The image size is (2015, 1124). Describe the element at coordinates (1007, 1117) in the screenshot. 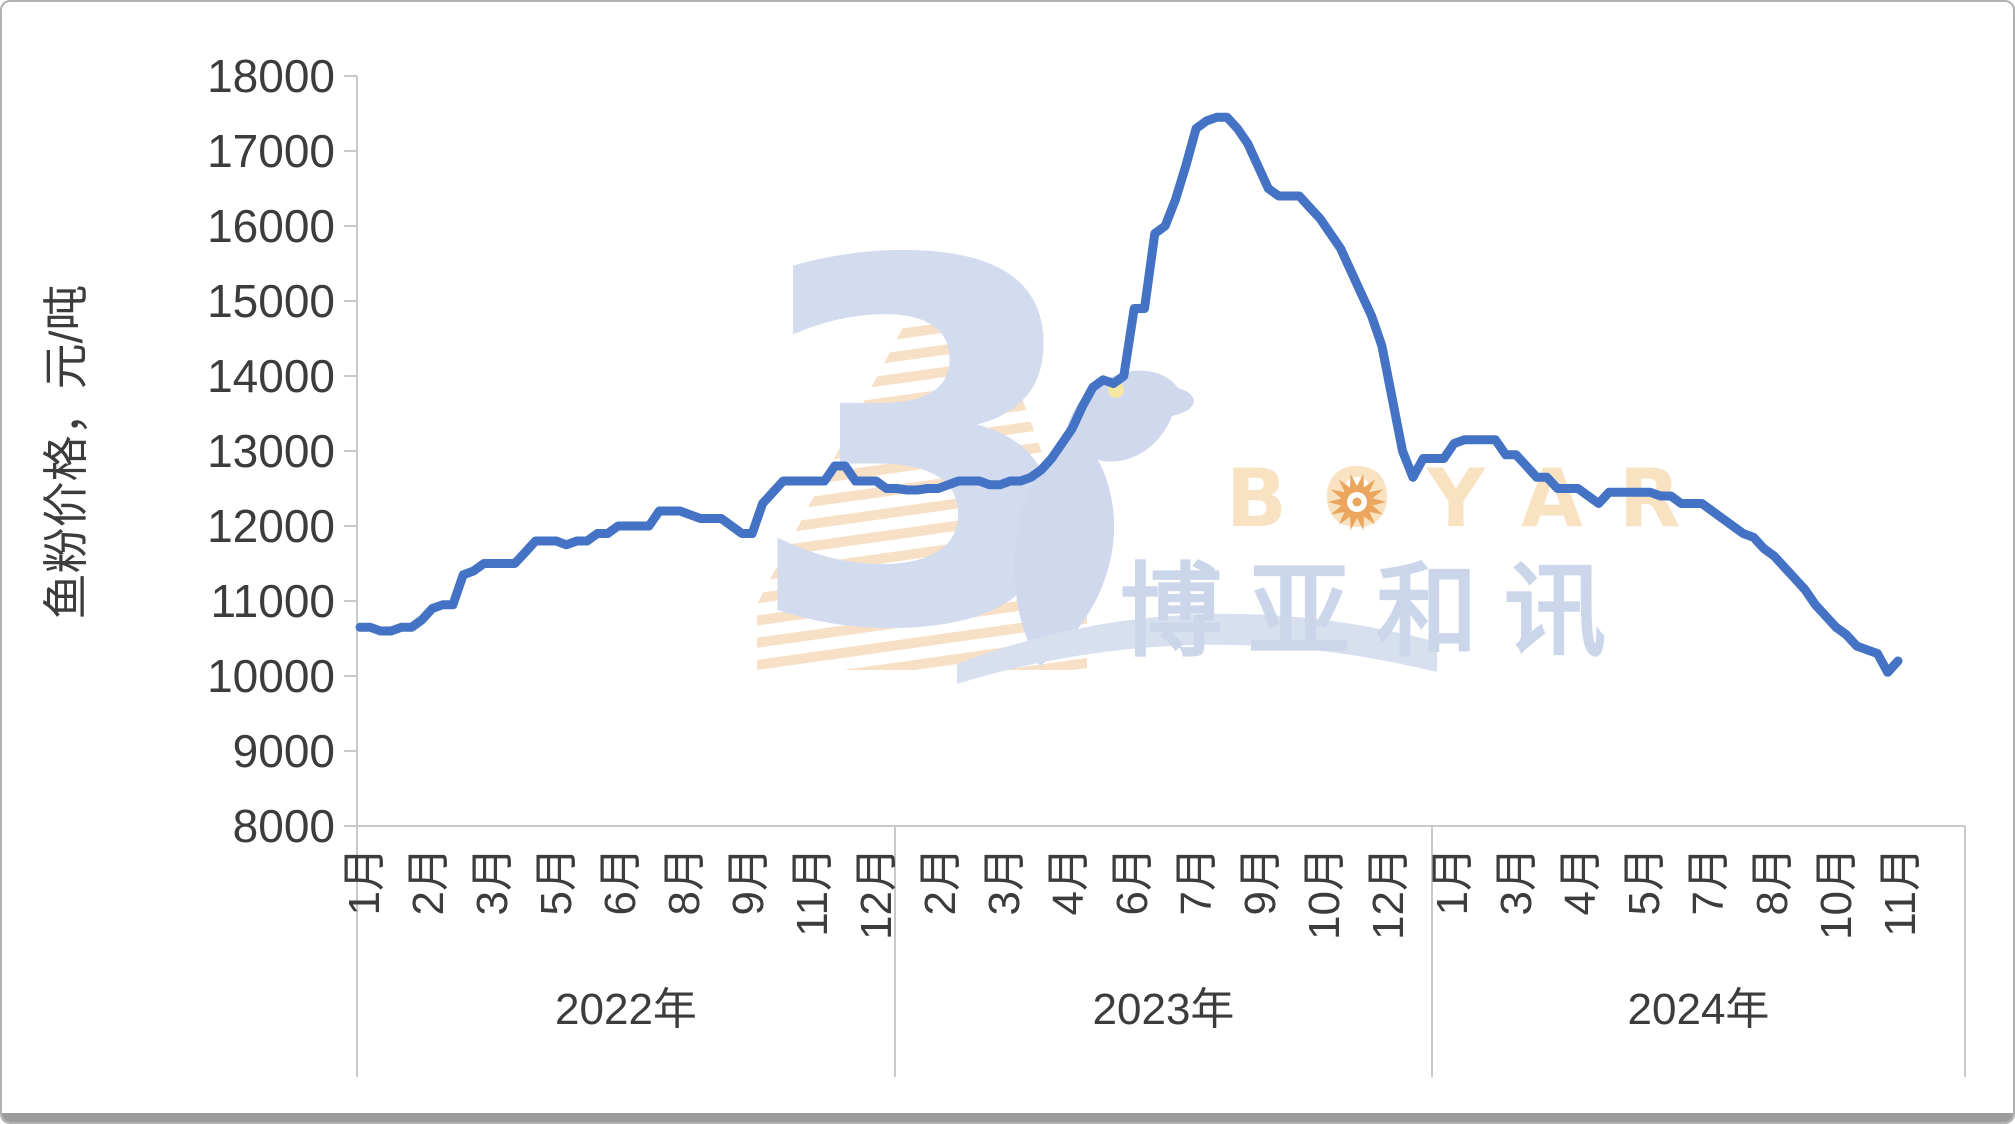

I see `window-bottom-edge` at that location.